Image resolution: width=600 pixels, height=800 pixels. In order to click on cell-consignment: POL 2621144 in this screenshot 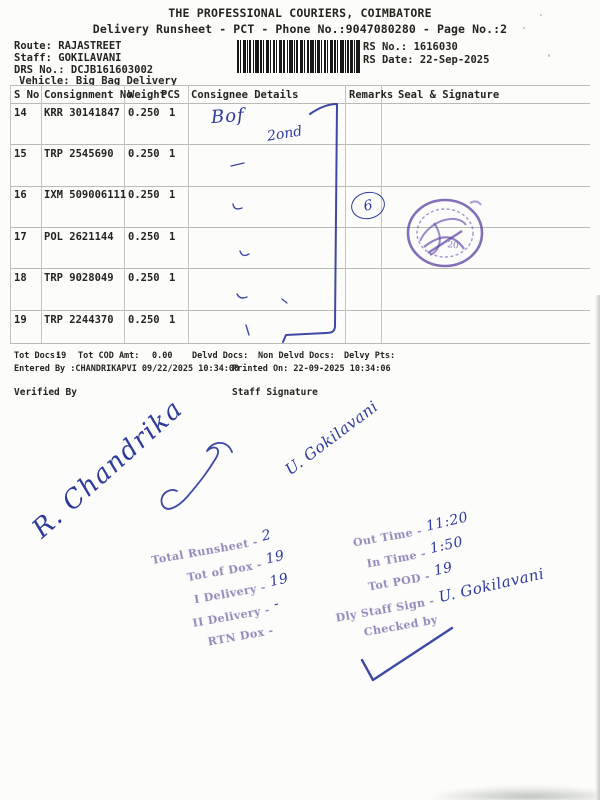, I will do `click(79, 237)`.